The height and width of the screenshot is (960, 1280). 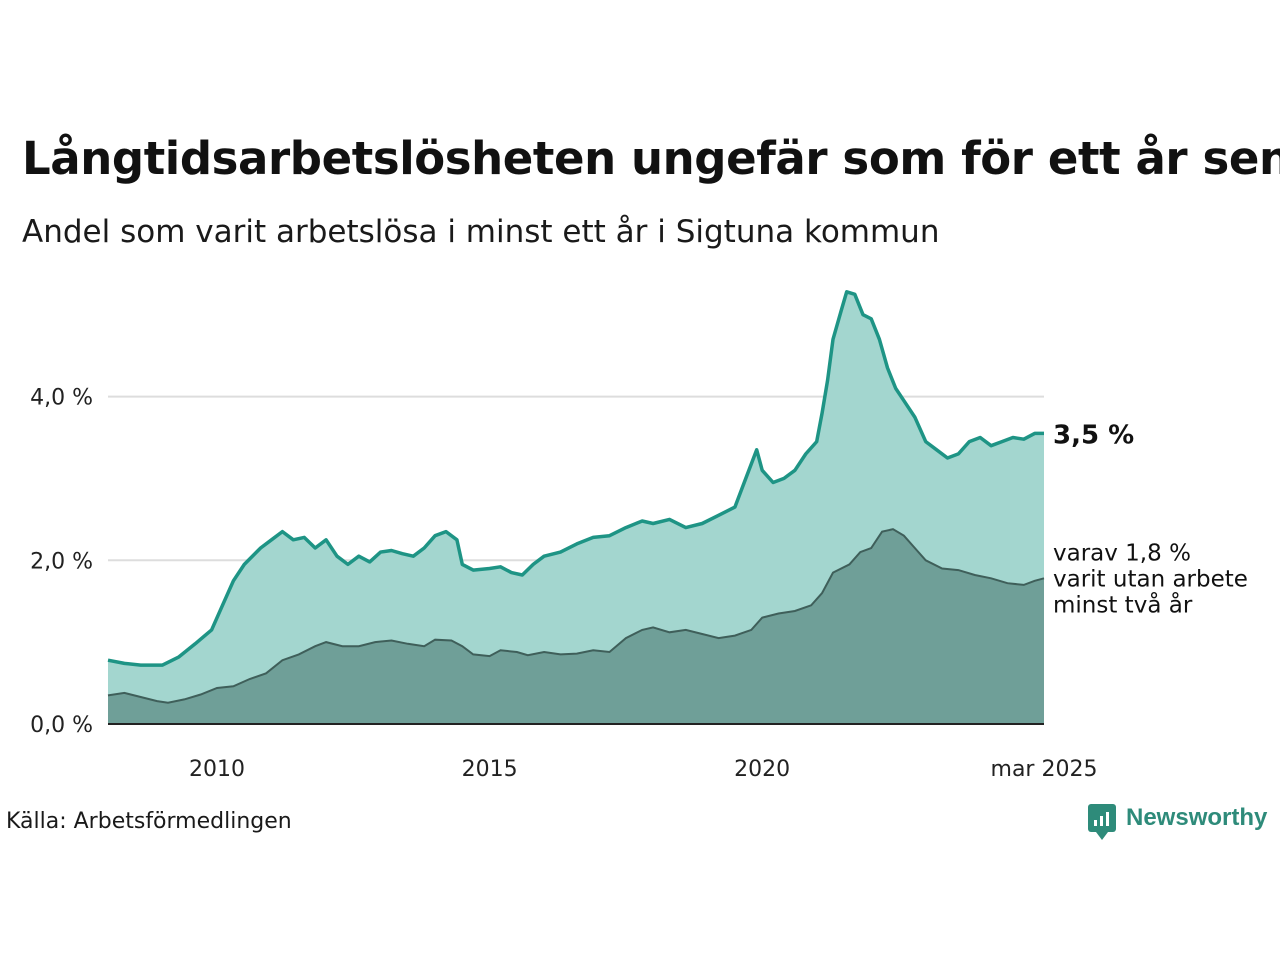 I want to click on y-tick-label: 4,0 %, so click(x=61, y=398).